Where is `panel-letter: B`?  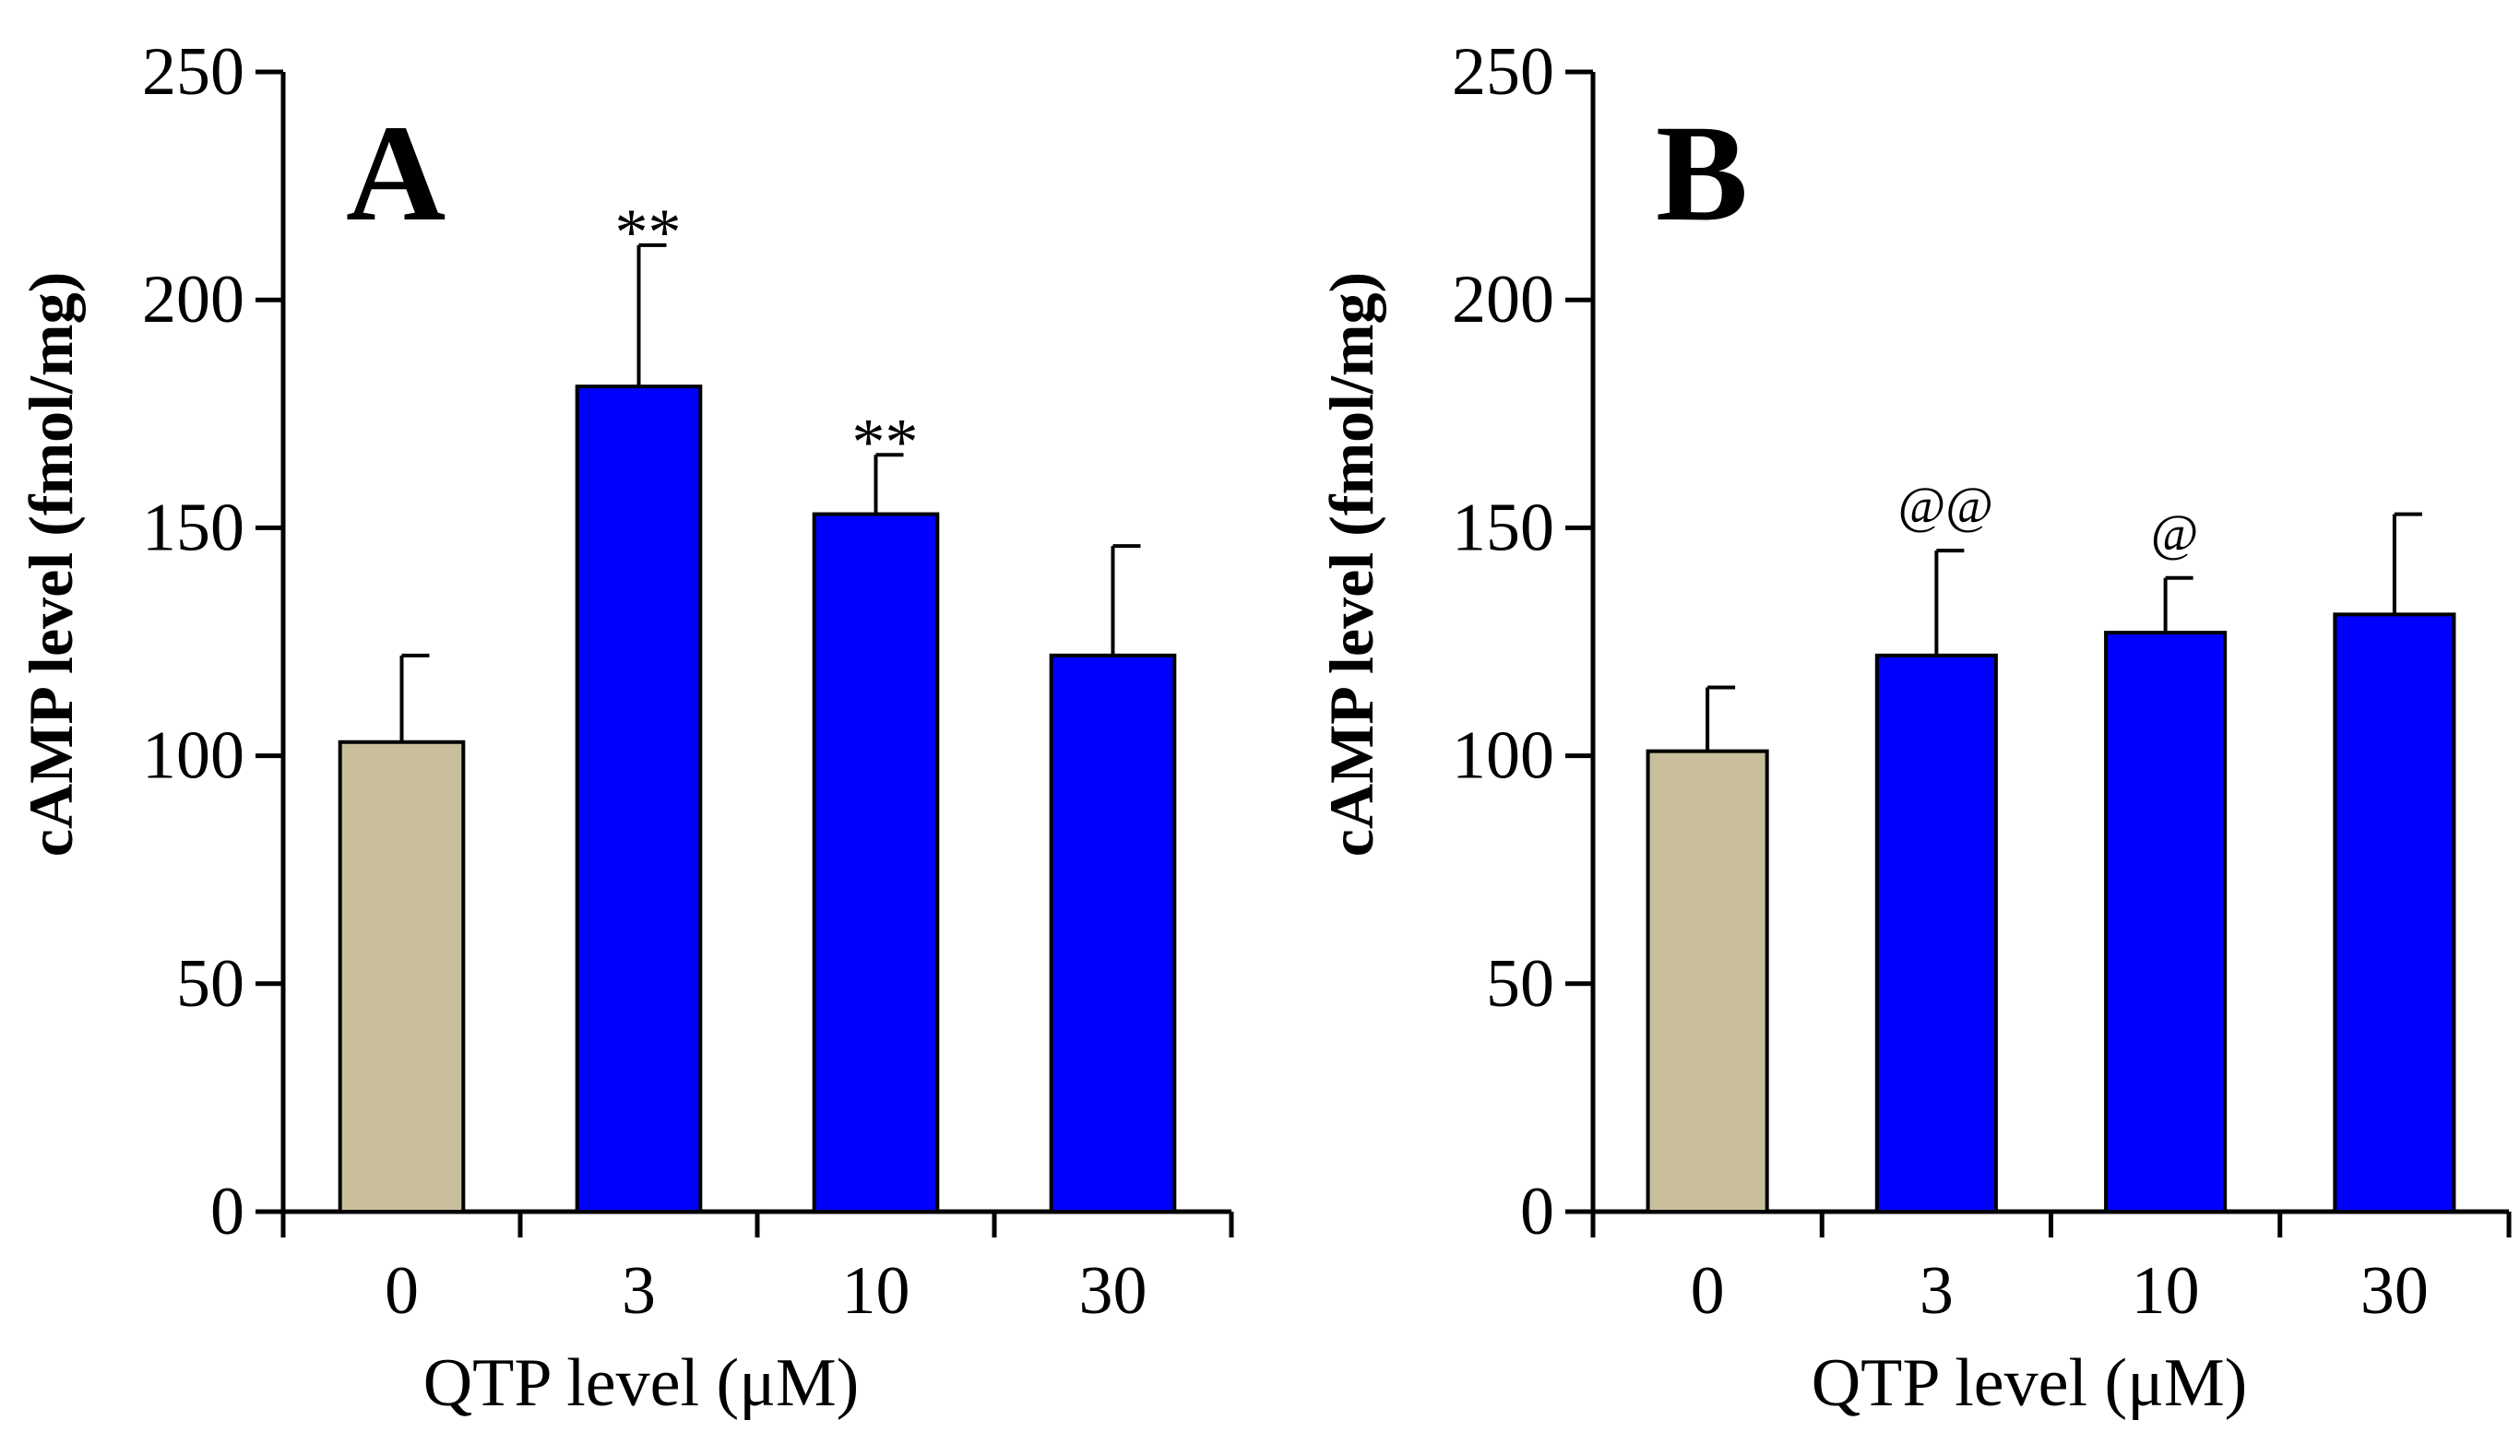
panel-letter: B is located at coordinates (1702, 173).